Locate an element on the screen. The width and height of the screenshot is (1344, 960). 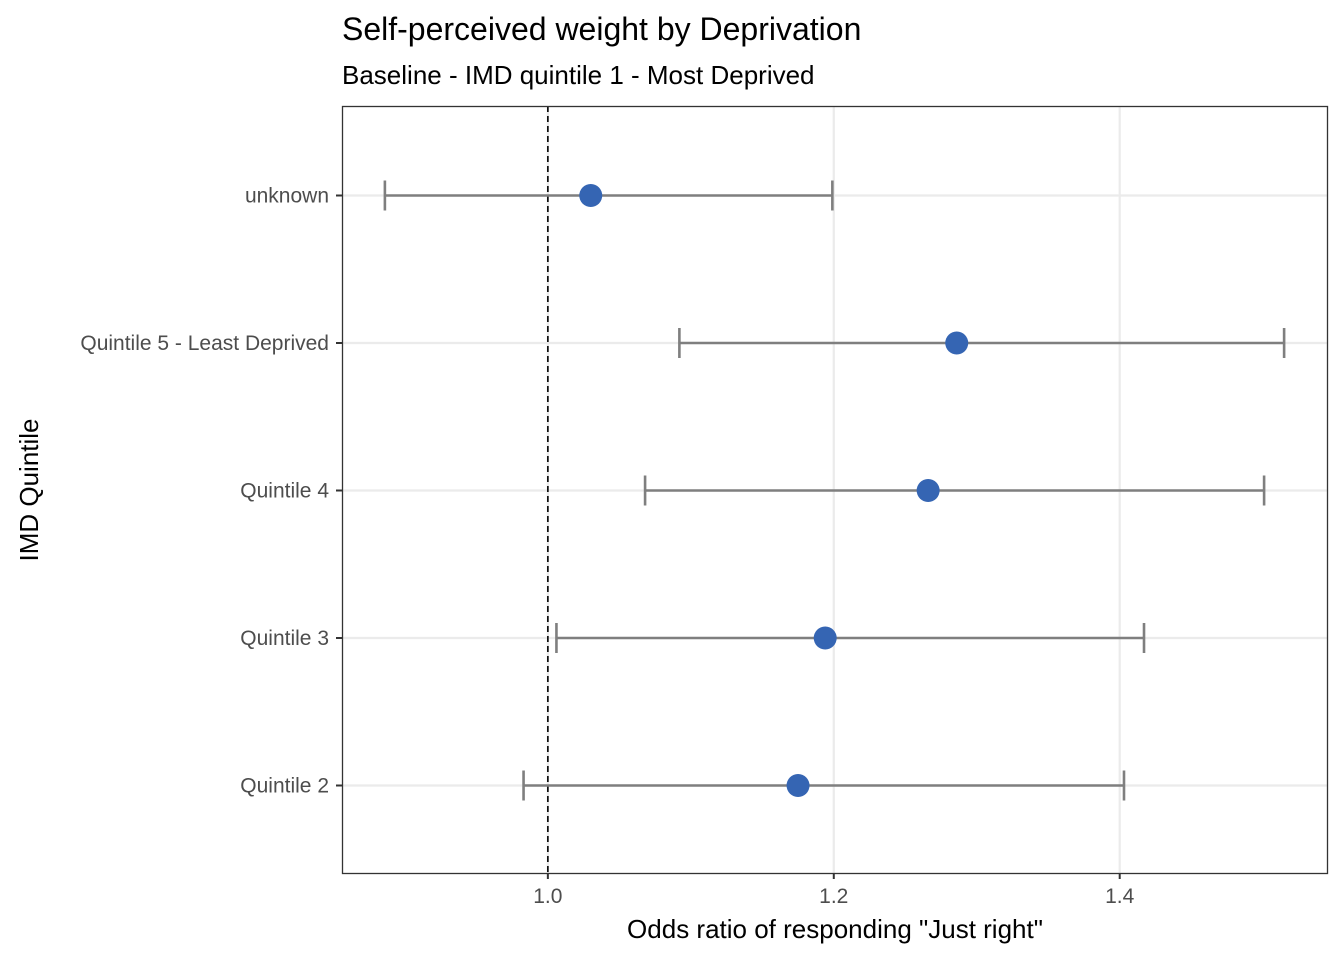
x-axis-ticks: 1.0 1.2 1.4 is located at coordinates (834, 890).